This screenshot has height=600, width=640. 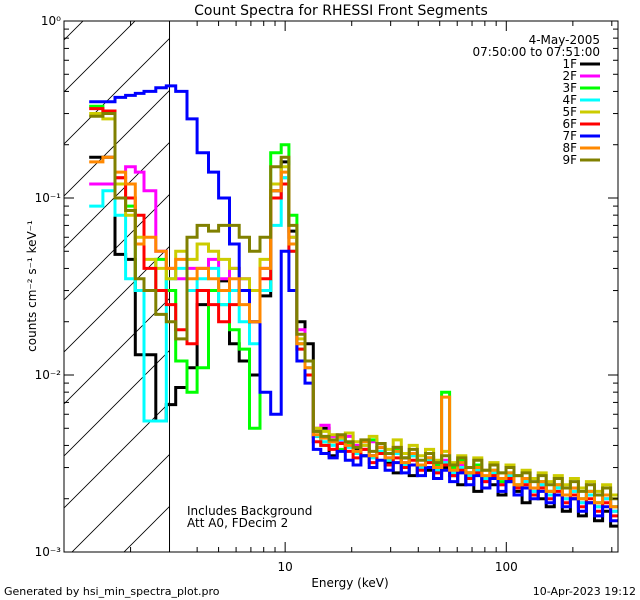 What do you see at coordinates (569, 136) in the screenshot?
I see `legend-label-7F: 7F` at bounding box center [569, 136].